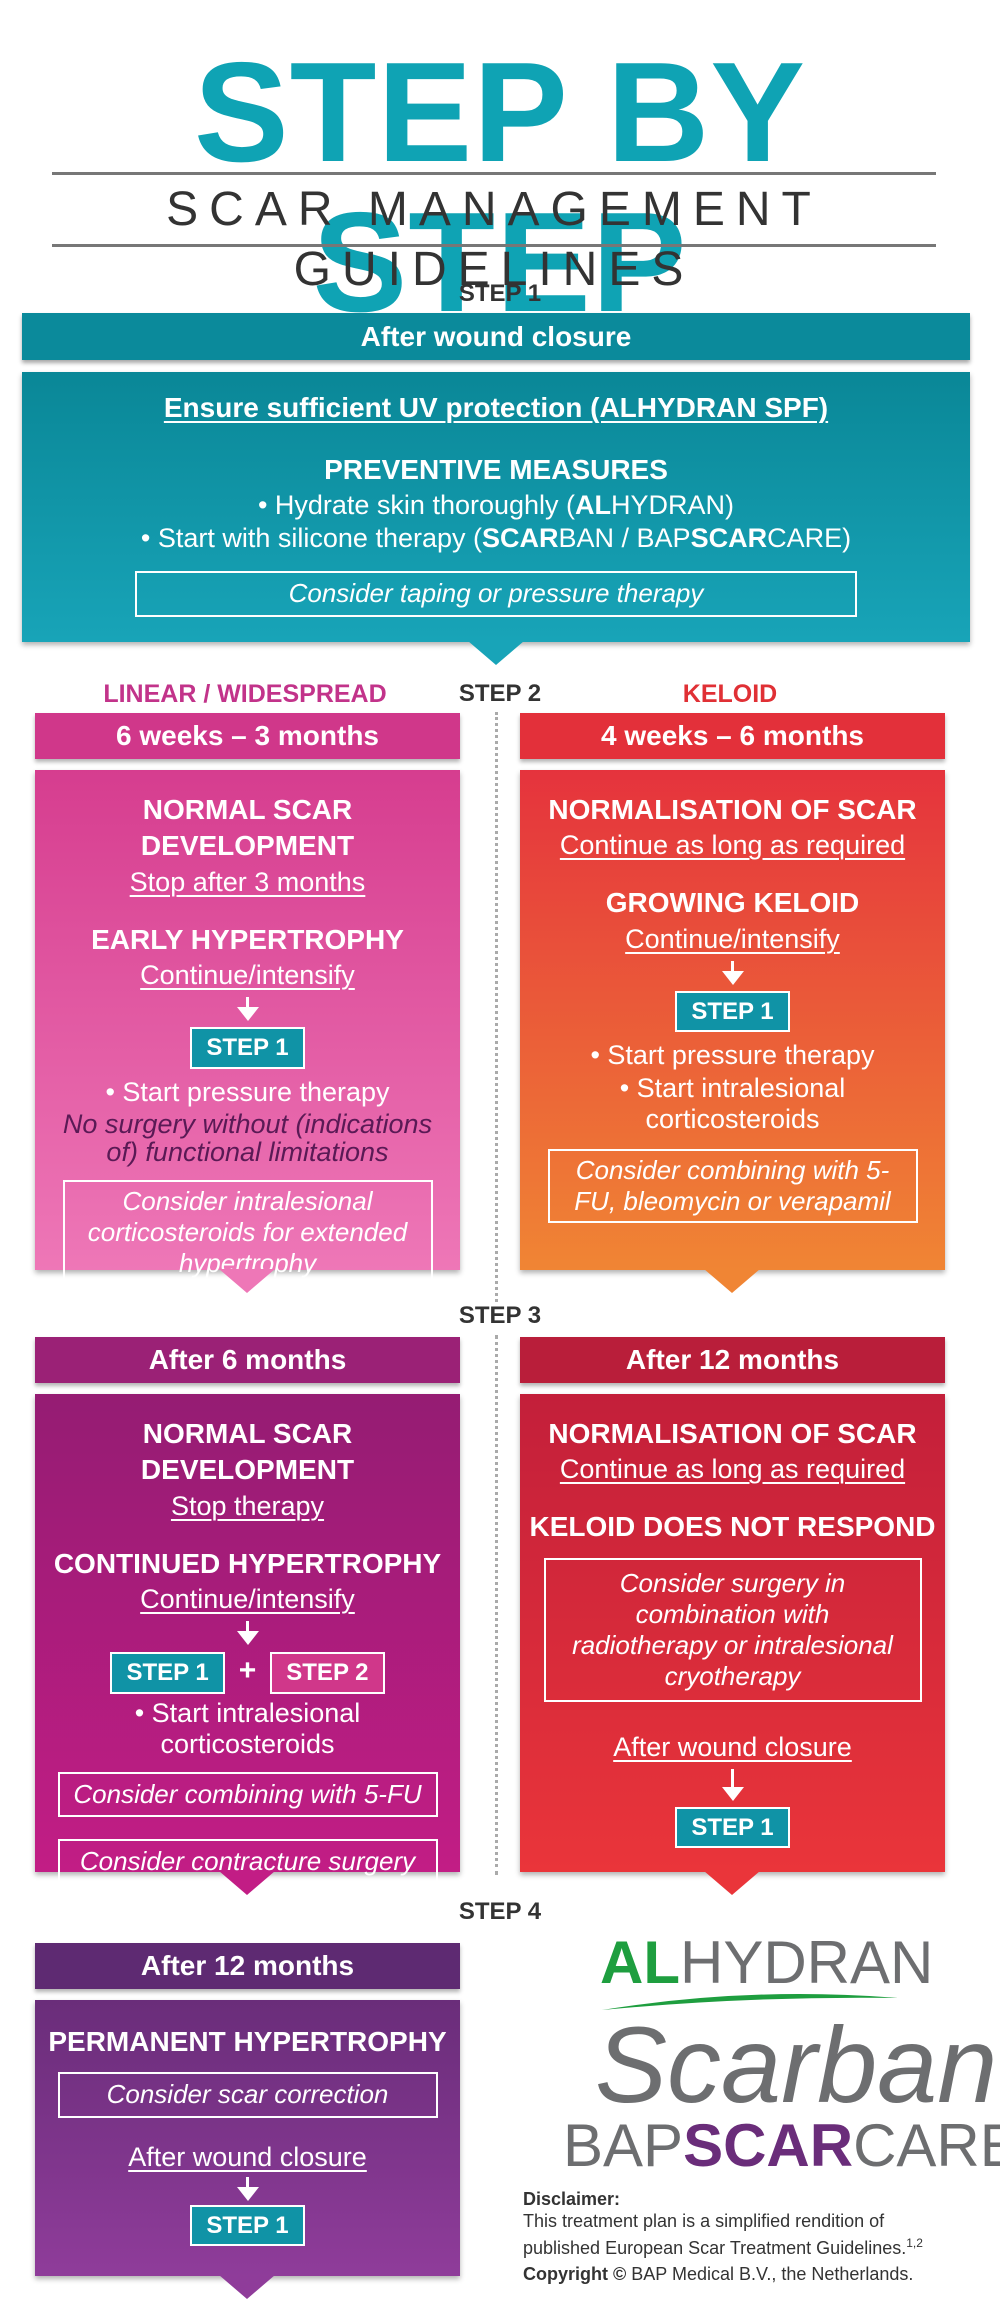 The height and width of the screenshot is (2306, 1000). What do you see at coordinates (732, 1360) in the screenshot?
I see `step3-right-bar: After 12 months` at bounding box center [732, 1360].